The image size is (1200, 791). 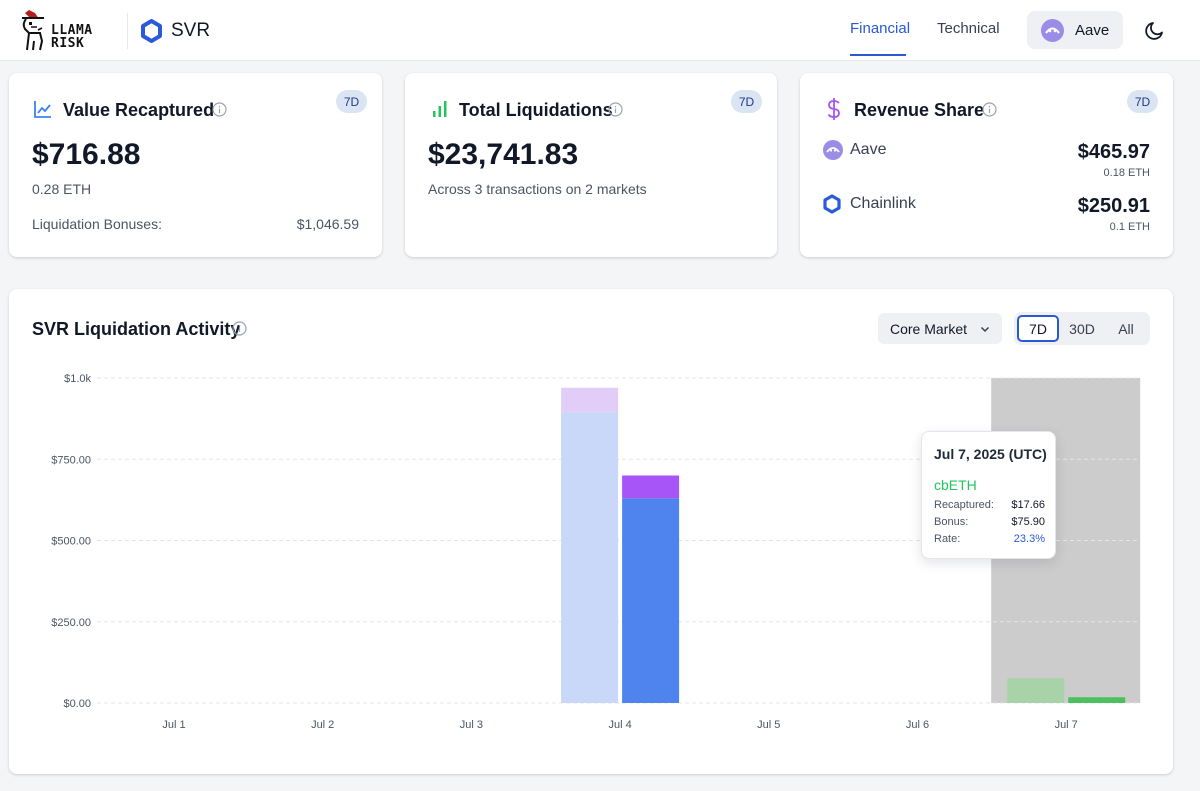 I want to click on chevron-down-icon, so click(x=985, y=329).